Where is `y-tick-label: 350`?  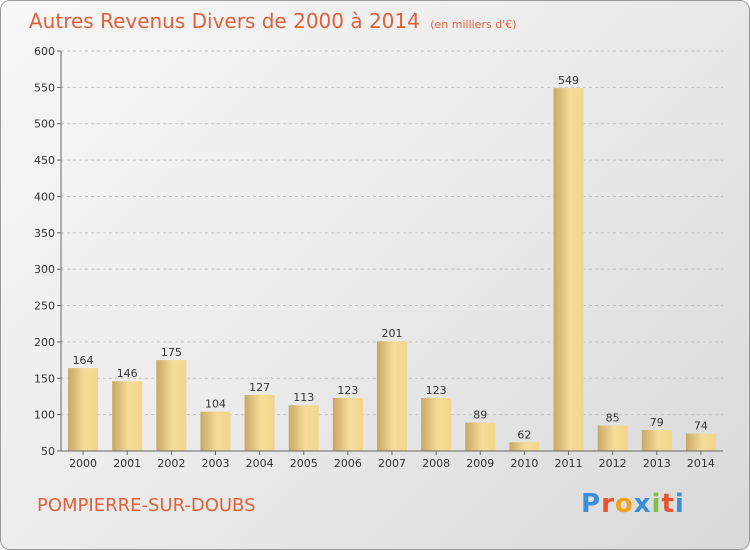 y-tick-label: 350 is located at coordinates (44, 233).